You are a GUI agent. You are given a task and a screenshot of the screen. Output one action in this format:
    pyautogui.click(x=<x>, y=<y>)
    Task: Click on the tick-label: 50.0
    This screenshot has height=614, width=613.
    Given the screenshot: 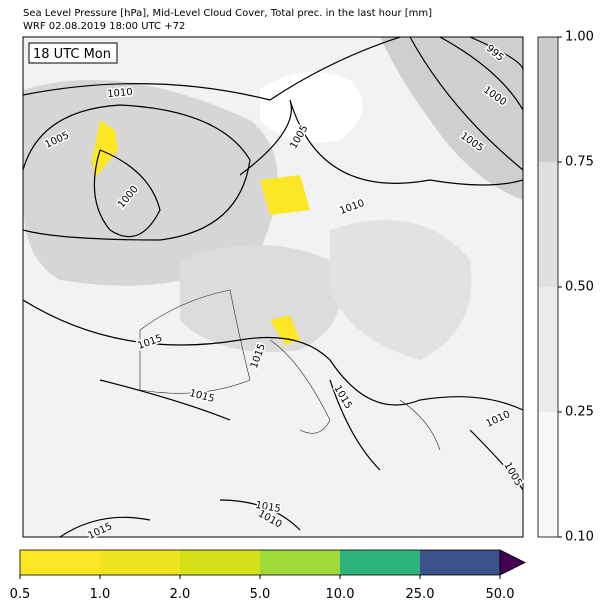 What is the action you would take?
    pyautogui.click(x=500, y=594)
    